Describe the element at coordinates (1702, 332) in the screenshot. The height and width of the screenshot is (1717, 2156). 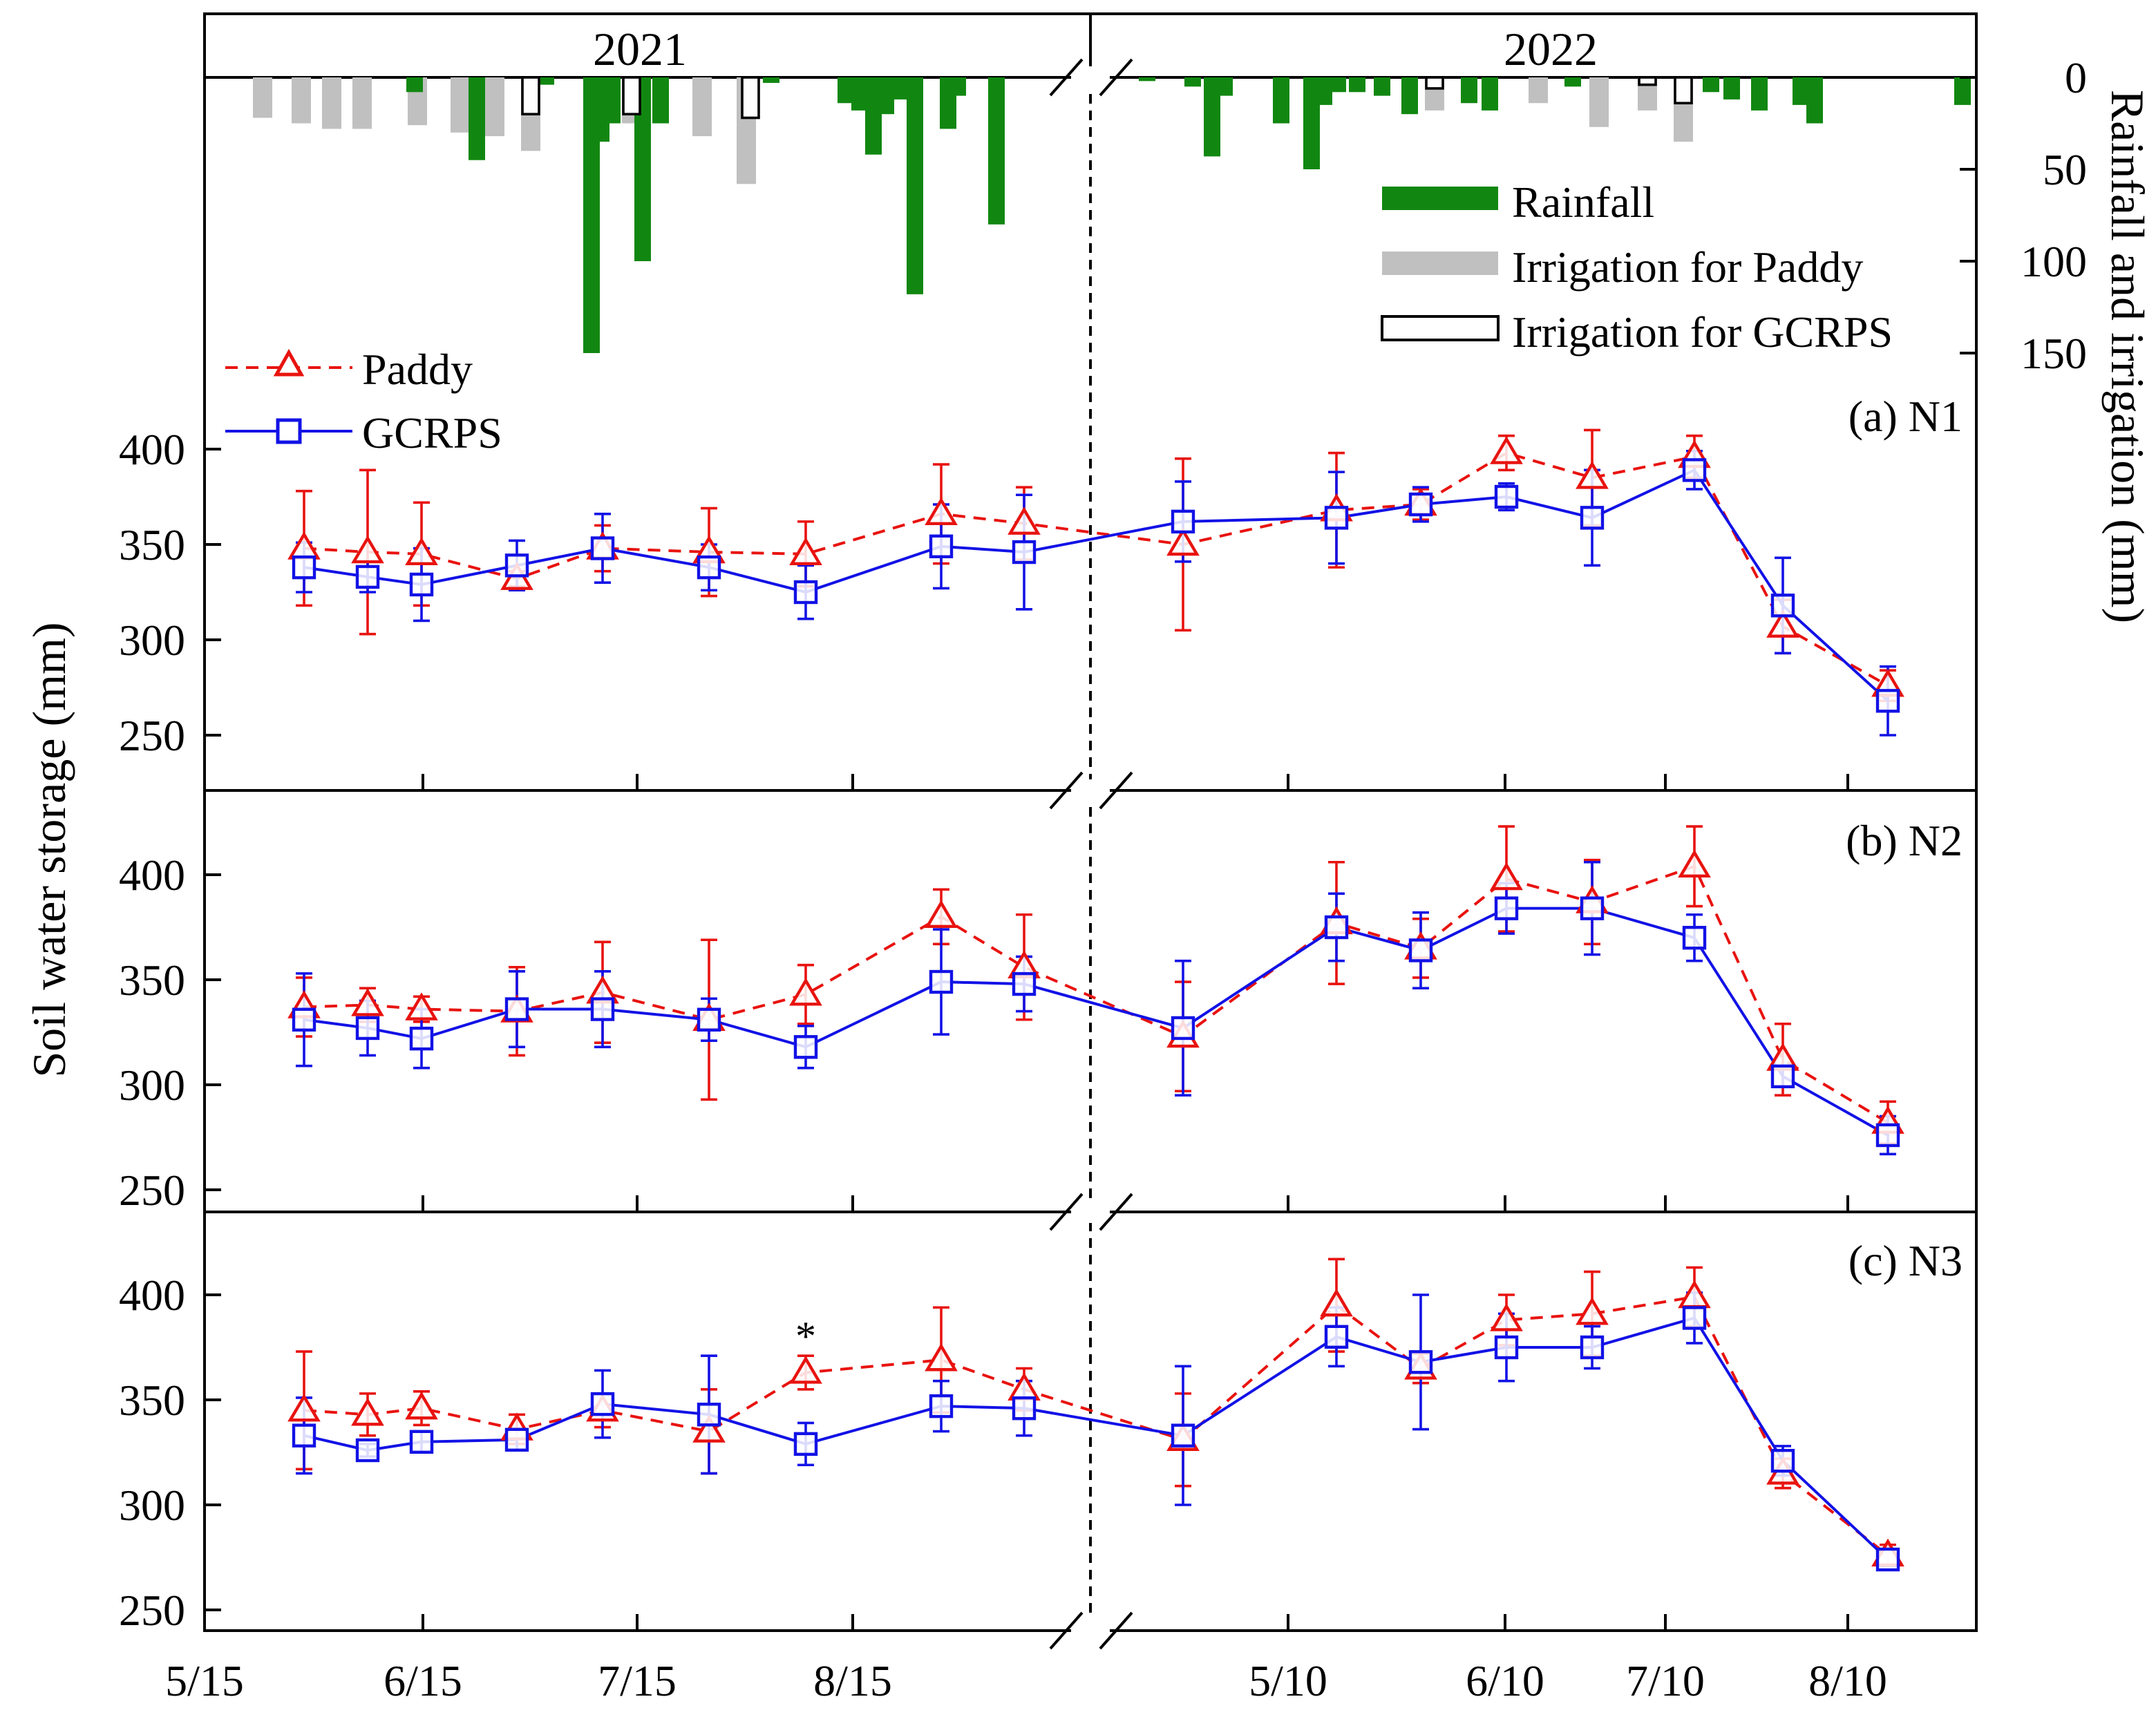
I see `legend-irrigation-gcrps-label: Irrigation for GCRPS` at that location.